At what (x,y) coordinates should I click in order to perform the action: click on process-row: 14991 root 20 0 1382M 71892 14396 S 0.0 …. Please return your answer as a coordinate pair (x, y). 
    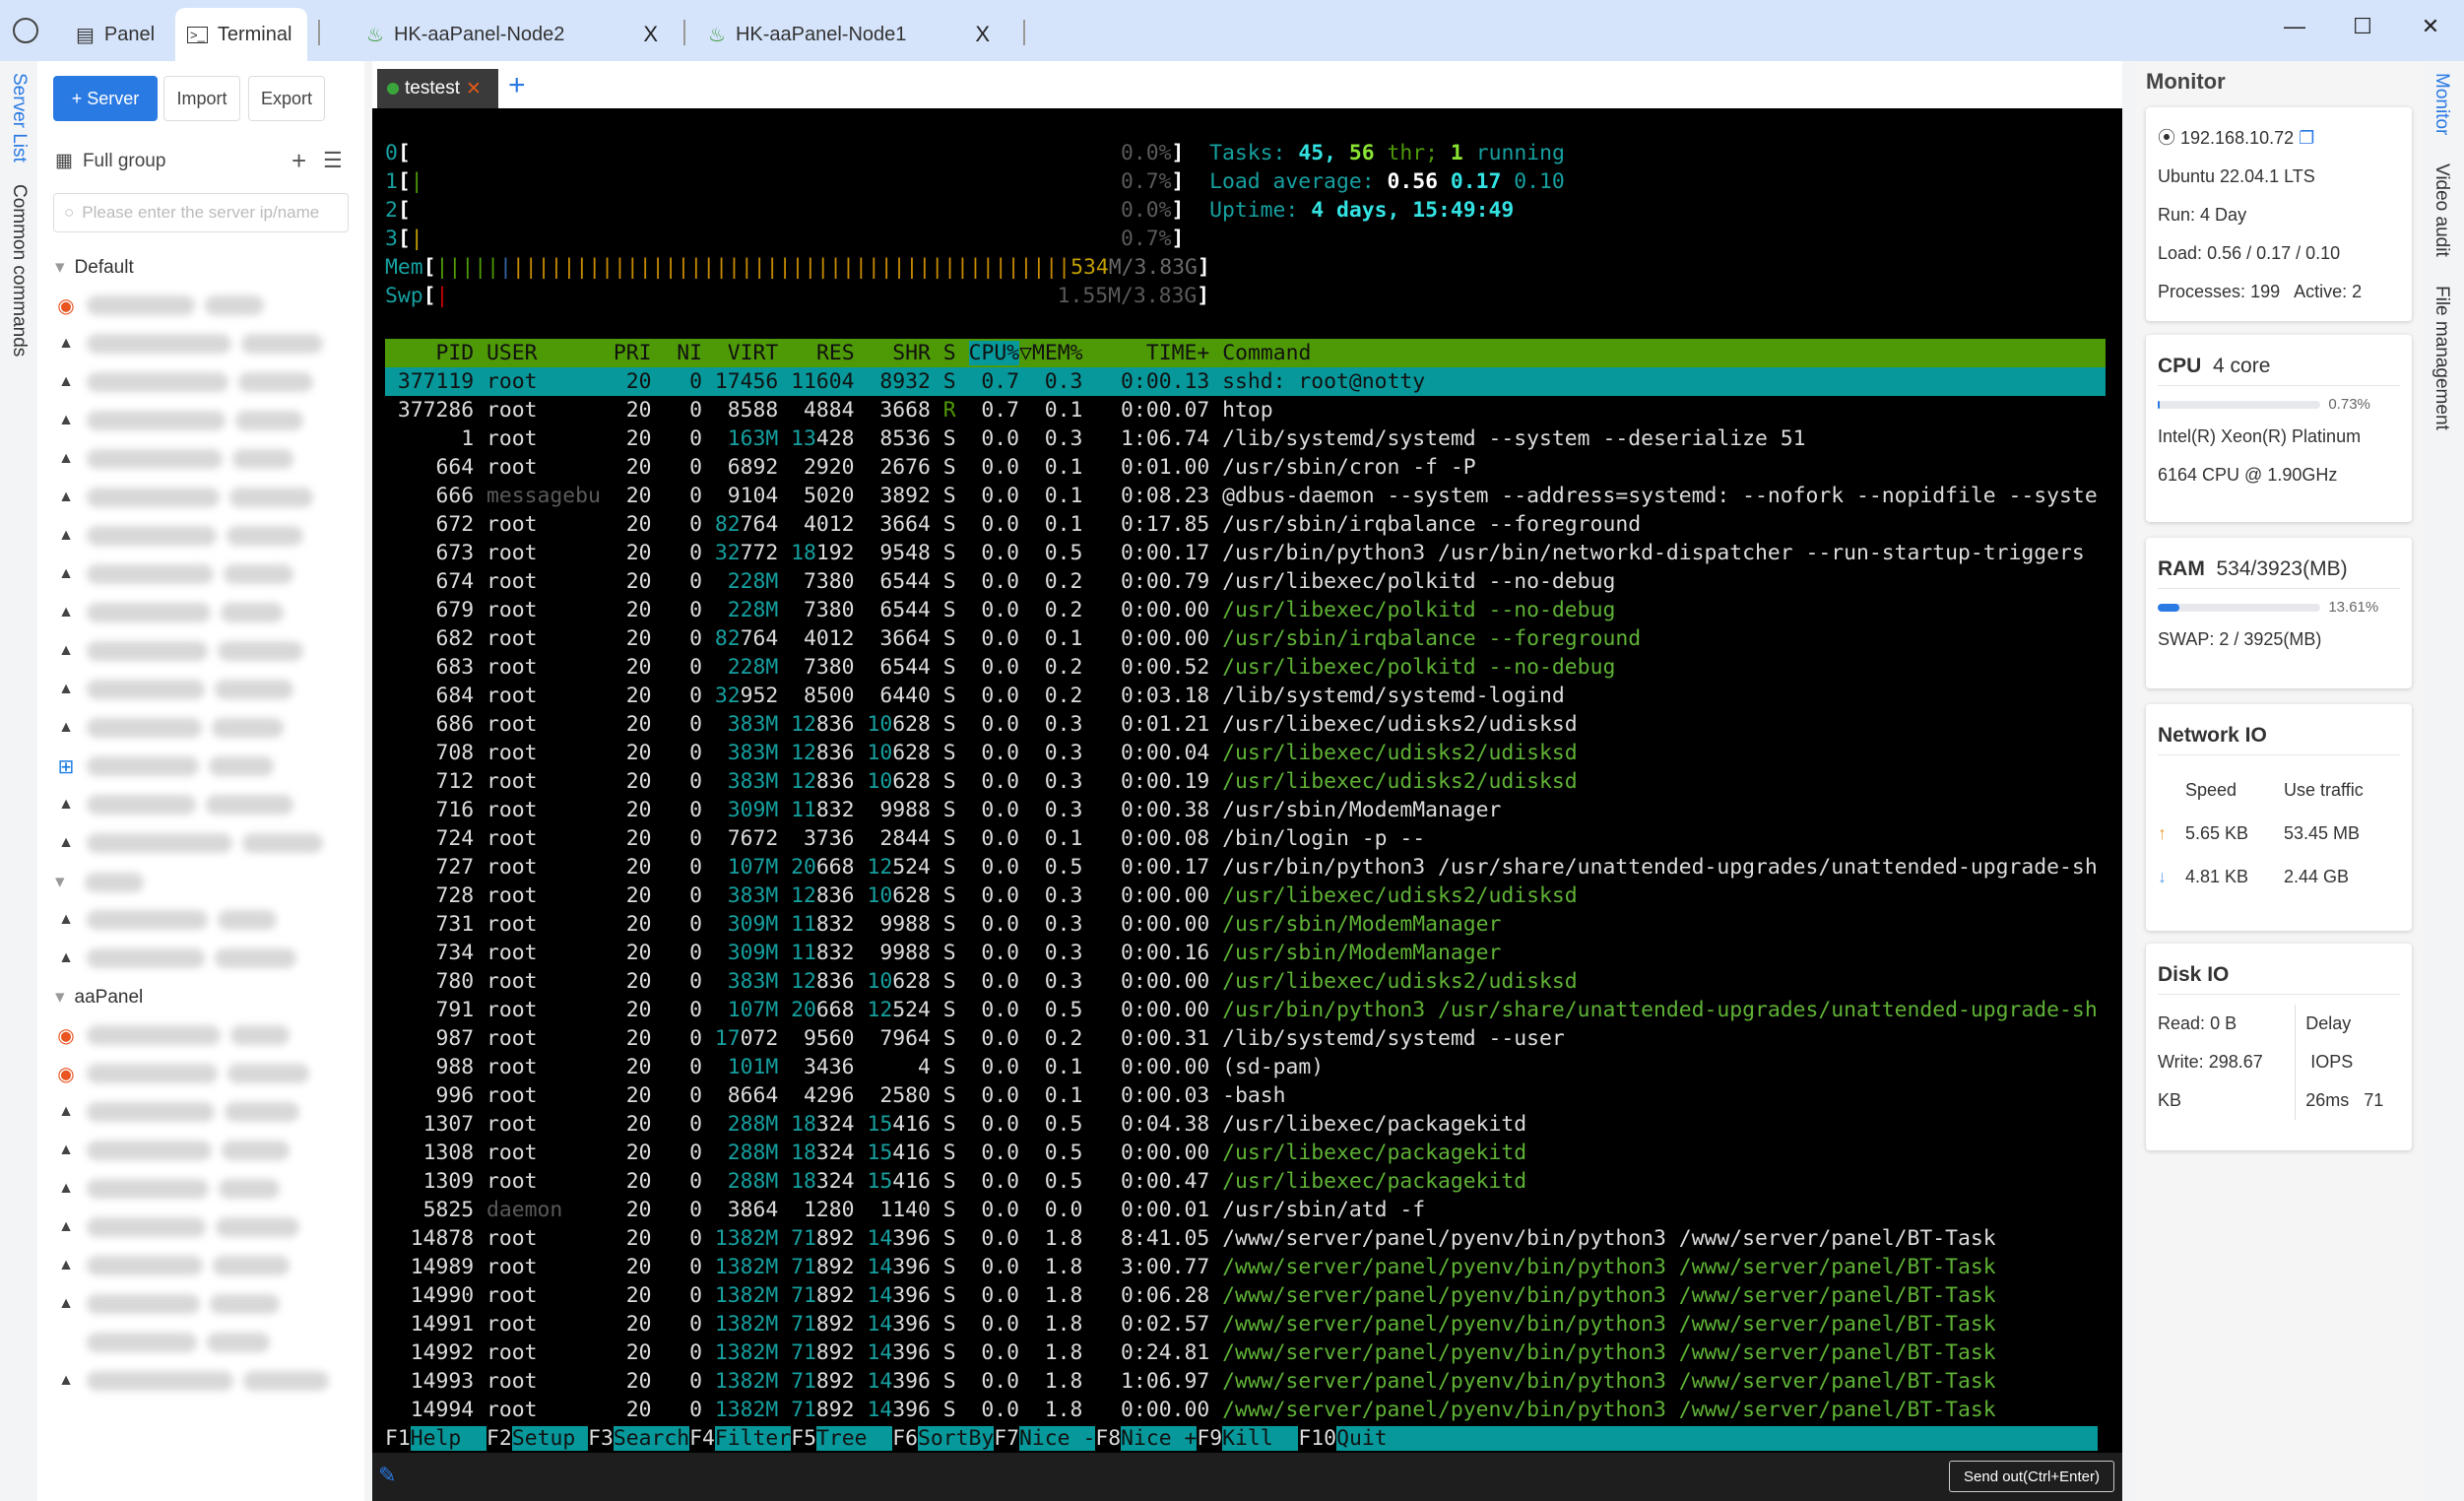
    Looking at the image, I should click on (1191, 1324).